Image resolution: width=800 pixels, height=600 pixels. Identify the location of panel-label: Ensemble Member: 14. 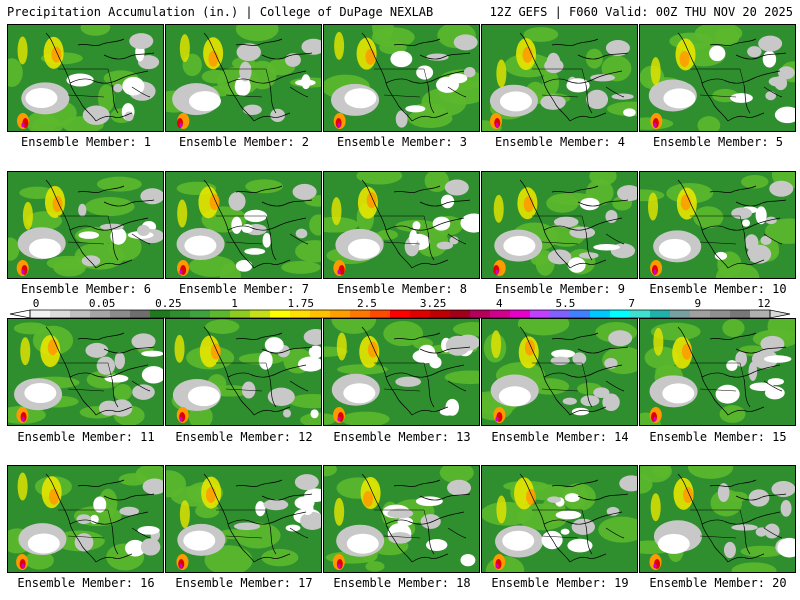
(560, 437).